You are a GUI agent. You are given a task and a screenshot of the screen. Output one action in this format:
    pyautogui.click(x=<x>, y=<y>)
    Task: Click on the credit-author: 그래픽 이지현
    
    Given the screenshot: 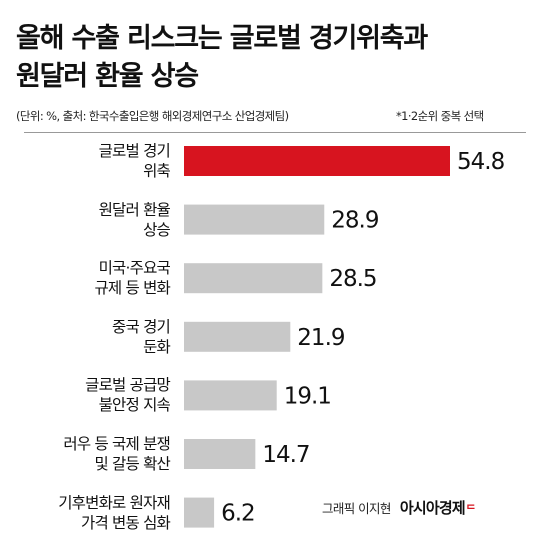 What is the action you would take?
    pyautogui.click(x=356, y=508)
    